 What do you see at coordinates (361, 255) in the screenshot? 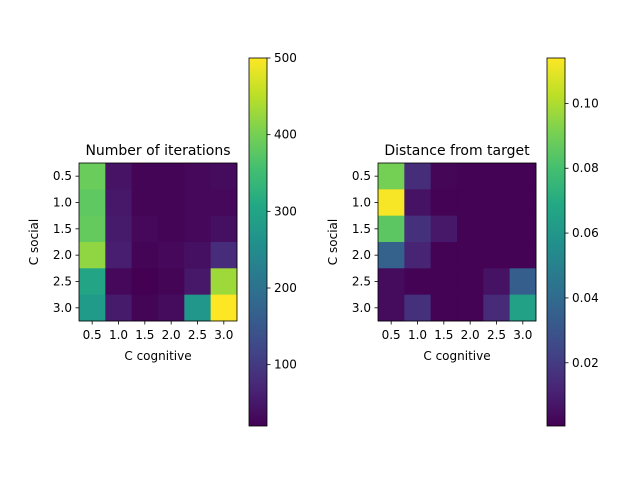
I see `y-tick-label: 2.0` at bounding box center [361, 255].